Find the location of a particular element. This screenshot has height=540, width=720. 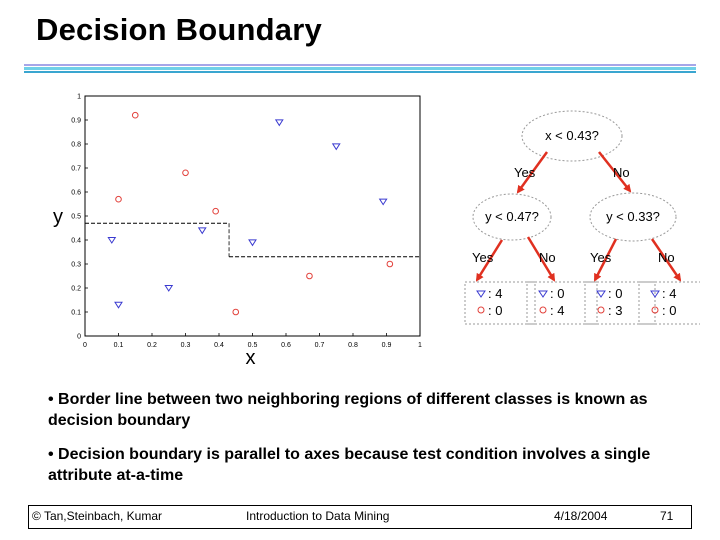

edge-right-no-label: No is located at coordinates (666, 257).